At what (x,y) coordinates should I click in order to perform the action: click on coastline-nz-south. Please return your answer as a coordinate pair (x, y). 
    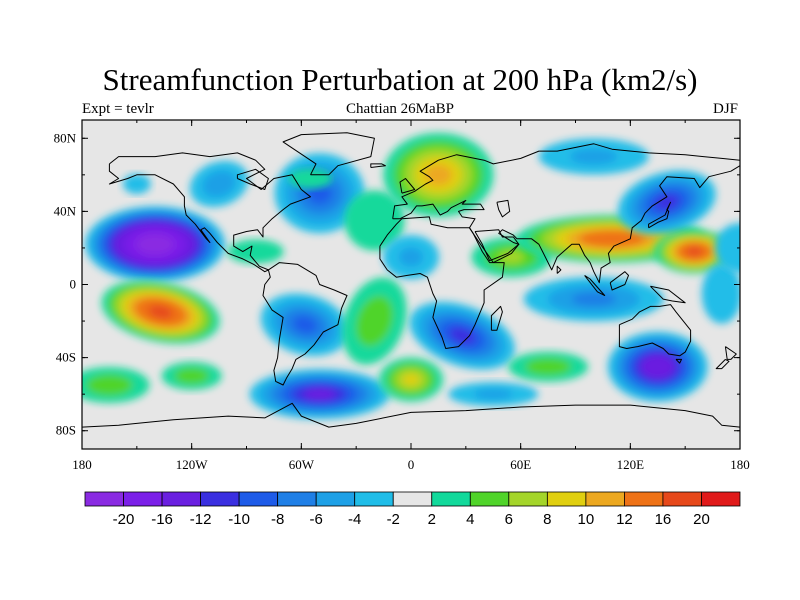
    Looking at the image, I should click on (722, 364).